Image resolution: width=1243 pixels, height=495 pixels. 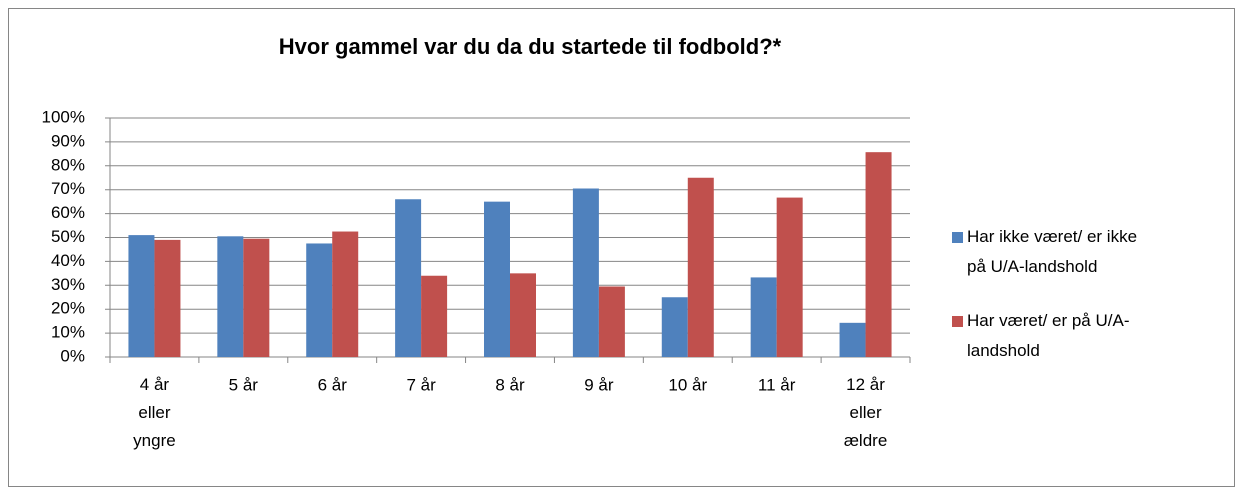 What do you see at coordinates (68, 236) in the screenshot?
I see `y-tick-label: 50%` at bounding box center [68, 236].